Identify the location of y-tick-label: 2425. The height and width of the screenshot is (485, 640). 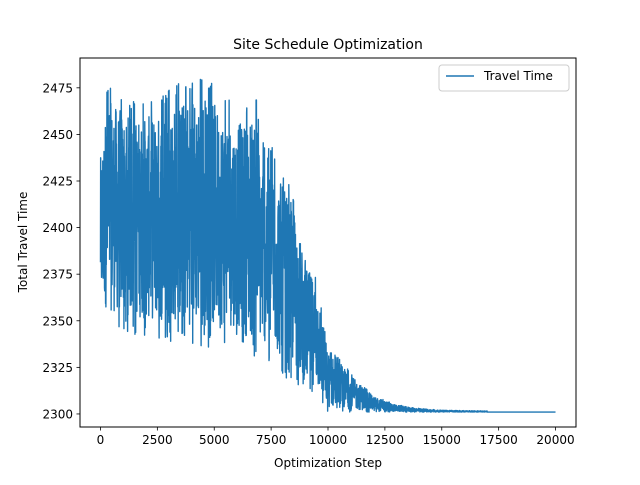
(57, 182).